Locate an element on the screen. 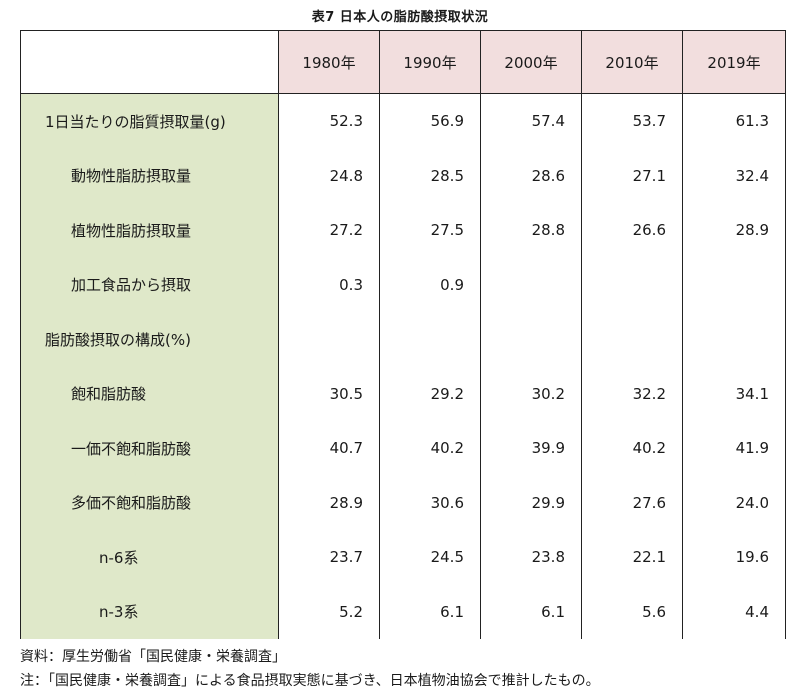 The image size is (800, 696). row-label-cell: 動物性脂肪摂取量 is located at coordinates (149, 175).